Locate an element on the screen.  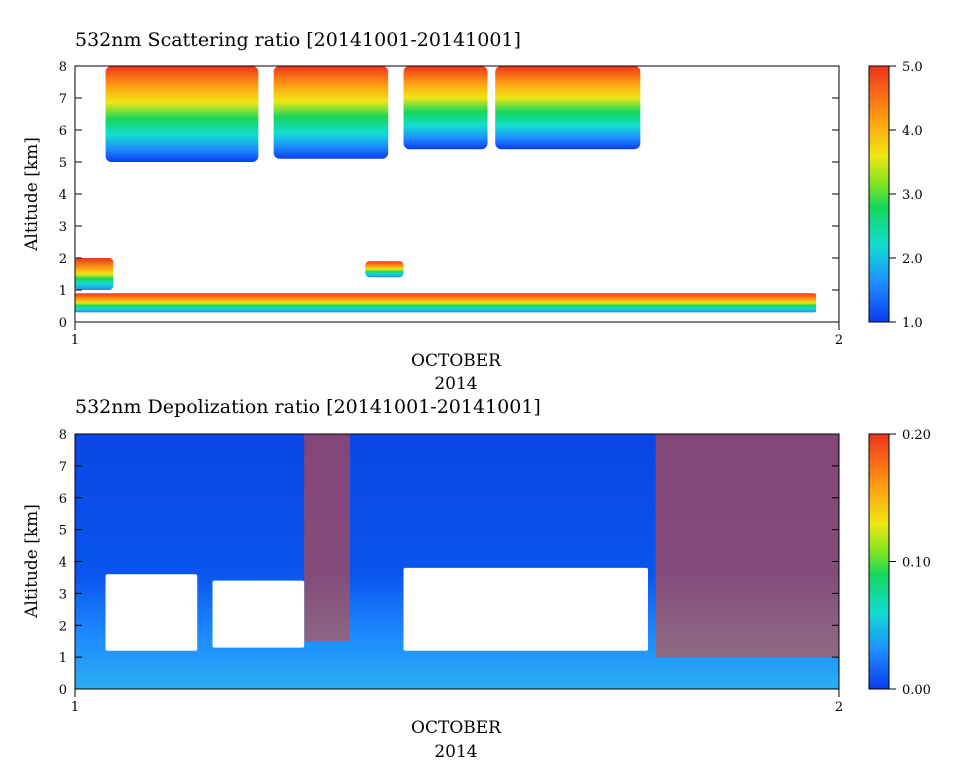
colorbar-tick-label: 2.0 is located at coordinates (912, 259).